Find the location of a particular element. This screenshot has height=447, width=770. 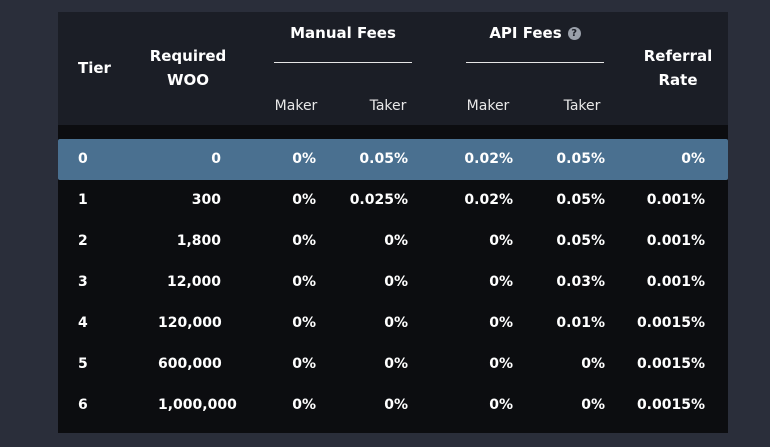

cell-tier: 2 is located at coordinates (83, 241).